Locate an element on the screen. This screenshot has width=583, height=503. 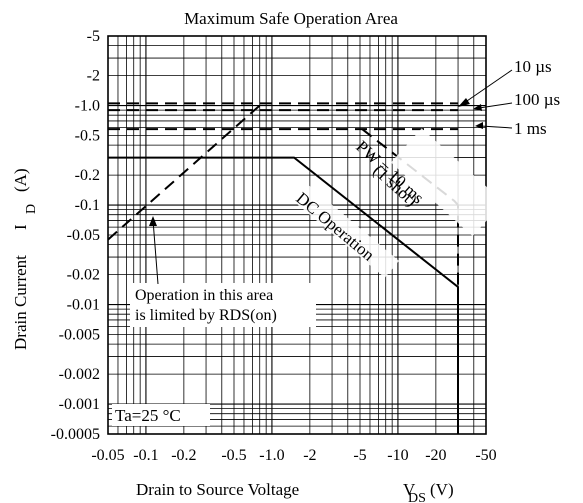
arrow-1ms-line is located at coordinates (496, 127).